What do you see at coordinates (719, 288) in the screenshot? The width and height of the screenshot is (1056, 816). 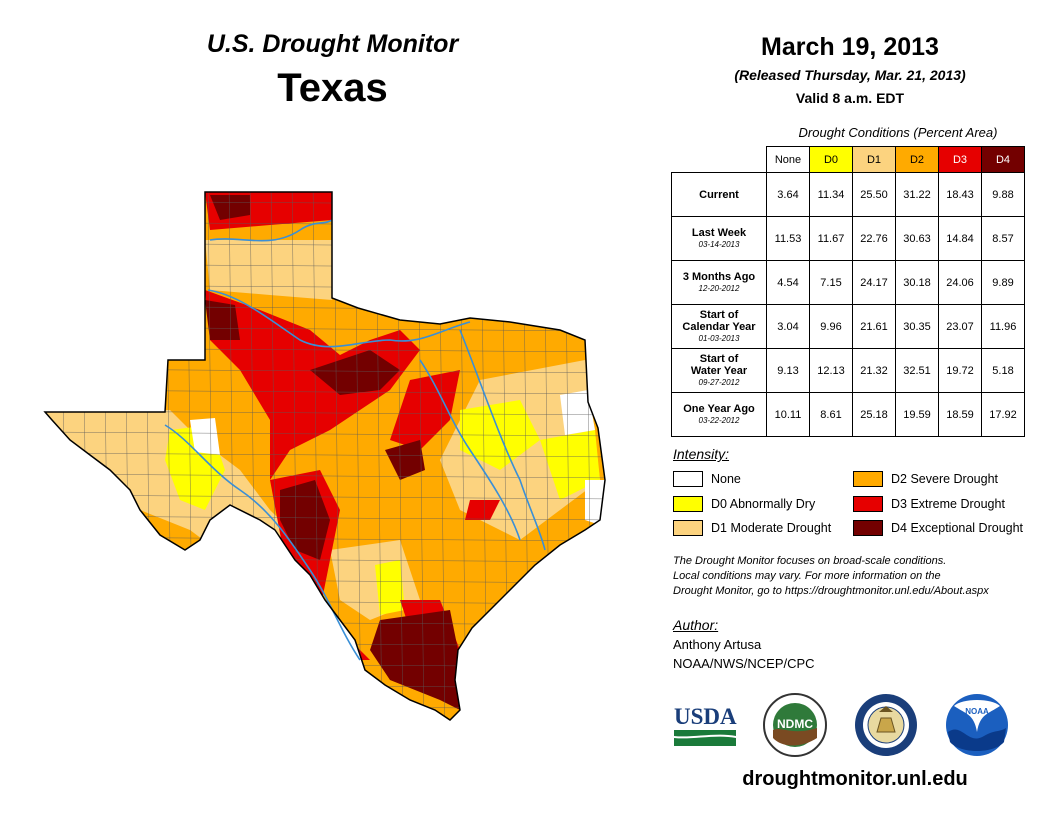 I see `row-label-date: 12-20-2012` at bounding box center [719, 288].